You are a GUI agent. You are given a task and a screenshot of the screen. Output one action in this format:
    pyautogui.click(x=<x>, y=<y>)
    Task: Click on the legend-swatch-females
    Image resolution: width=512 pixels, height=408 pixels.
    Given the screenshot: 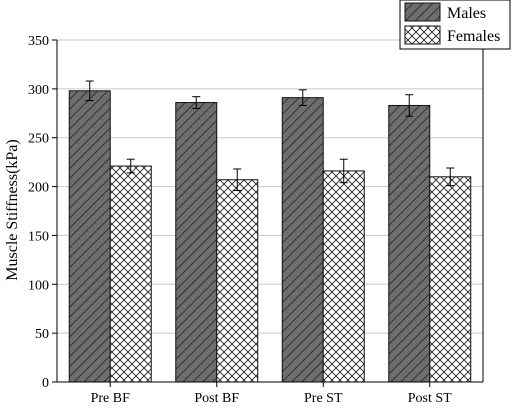 What is the action you would take?
    pyautogui.click(x=422, y=35)
    